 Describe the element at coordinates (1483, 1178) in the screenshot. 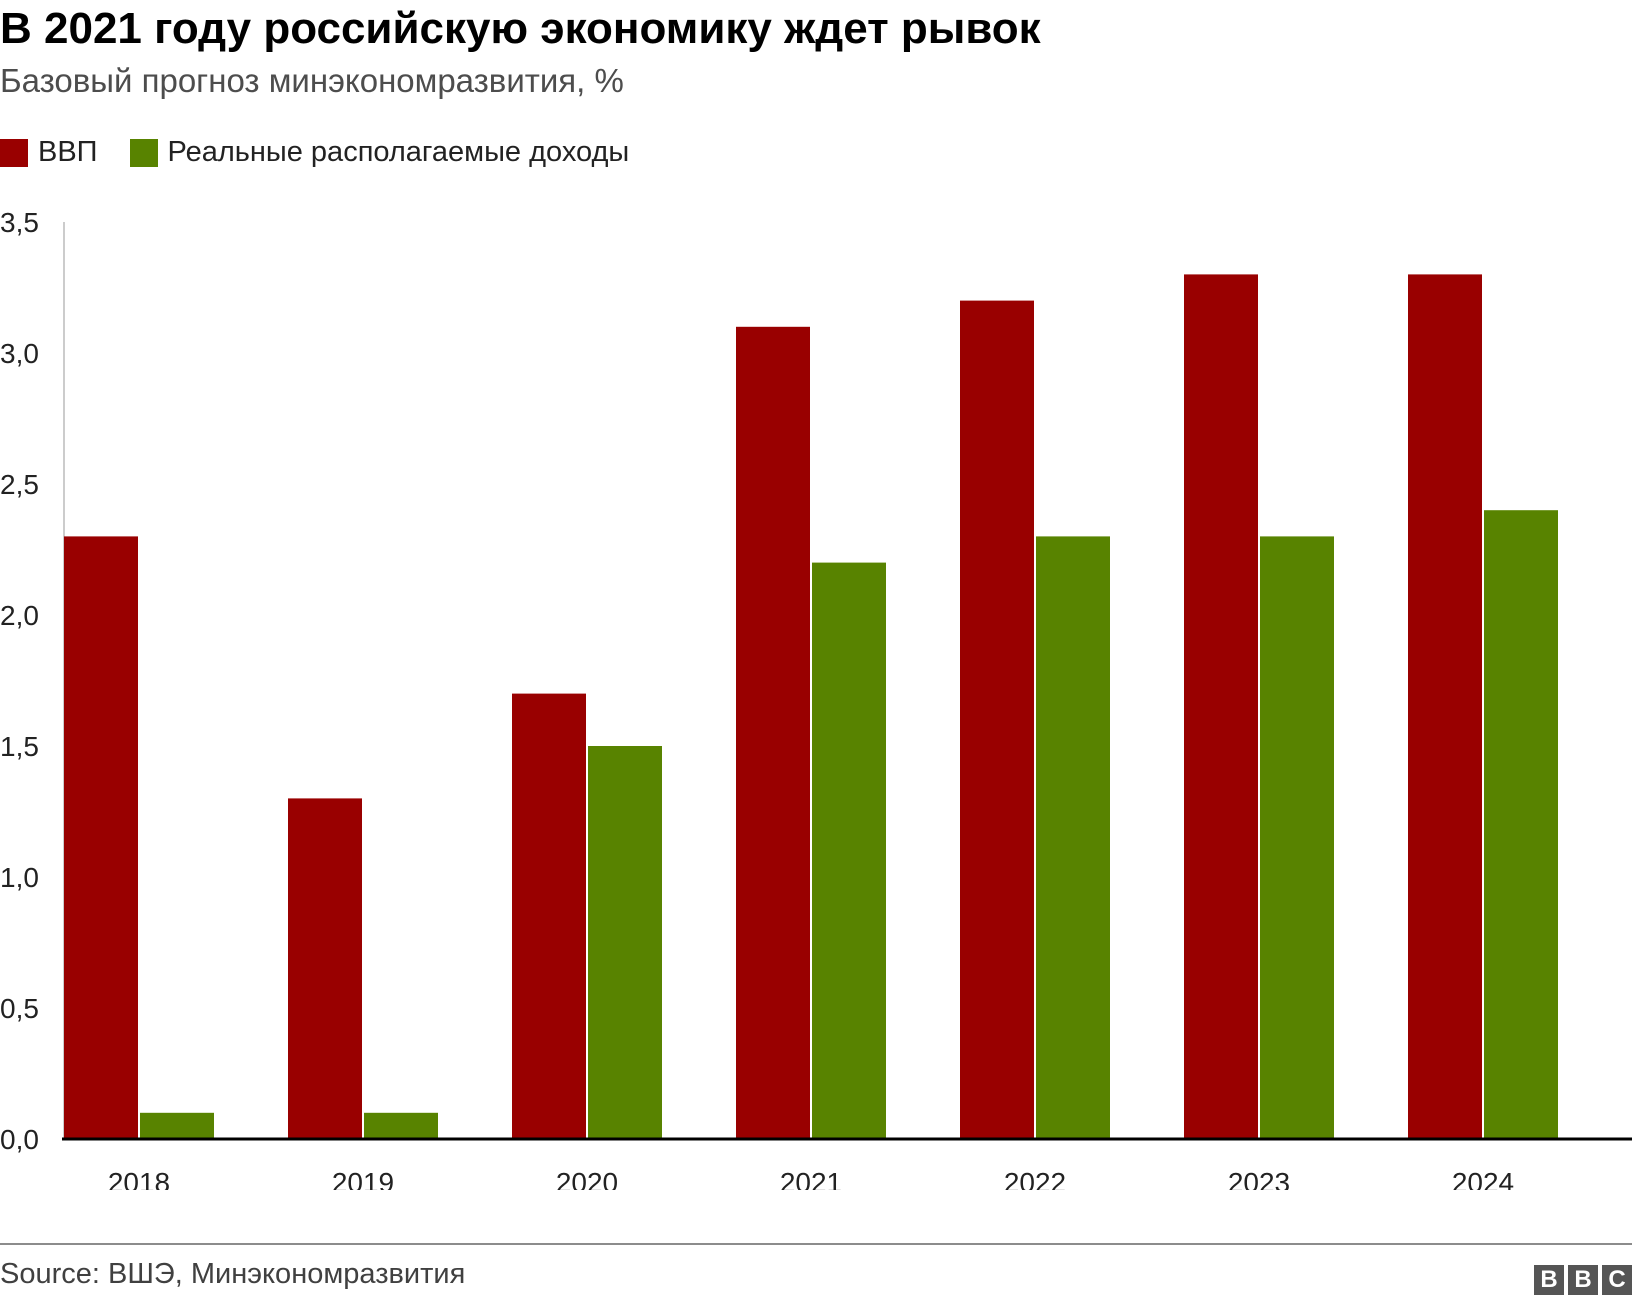

I see `x-tick-label: 2024` at that location.